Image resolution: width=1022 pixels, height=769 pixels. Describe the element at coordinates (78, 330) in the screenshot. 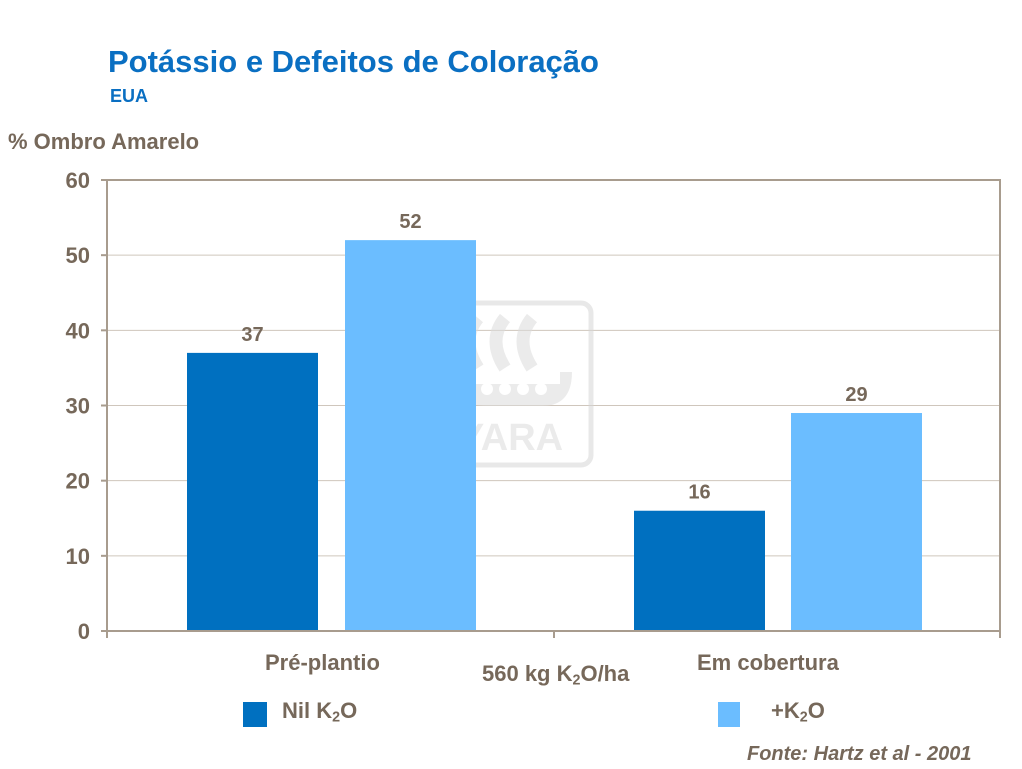

I see `y-tick-label: 40` at that location.